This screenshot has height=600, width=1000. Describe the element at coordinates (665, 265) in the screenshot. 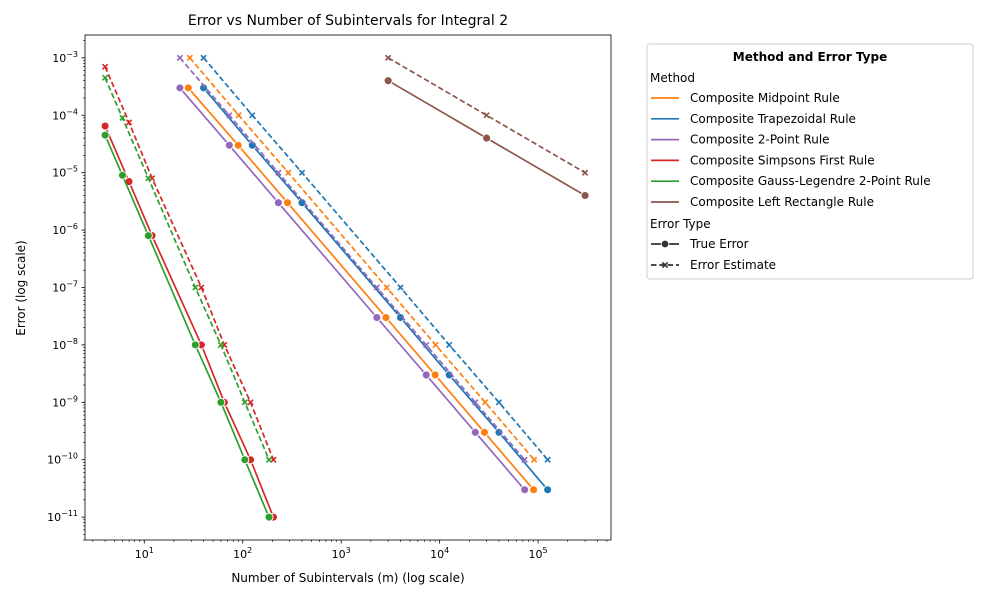

I see `legend-marker-x` at that location.